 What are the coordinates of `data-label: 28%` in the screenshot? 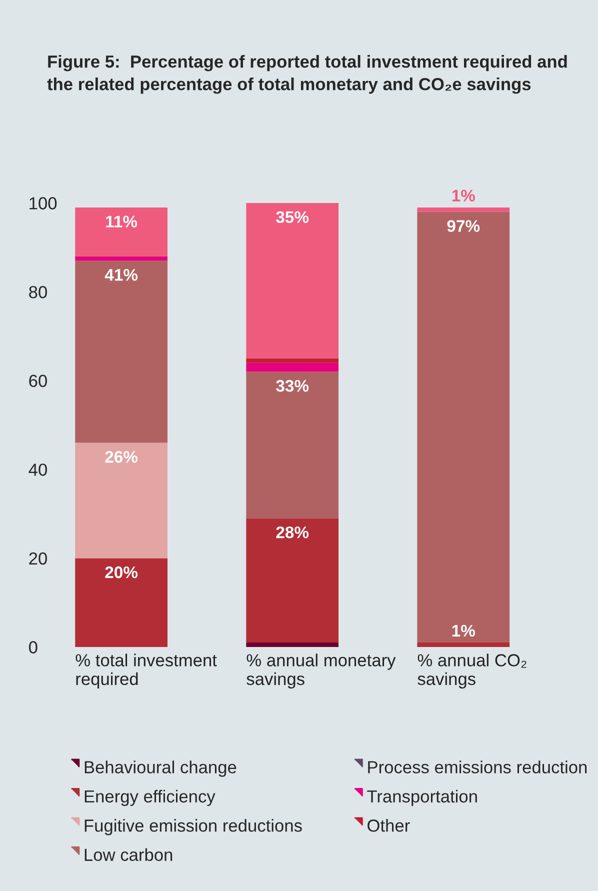 It's located at (292, 532).